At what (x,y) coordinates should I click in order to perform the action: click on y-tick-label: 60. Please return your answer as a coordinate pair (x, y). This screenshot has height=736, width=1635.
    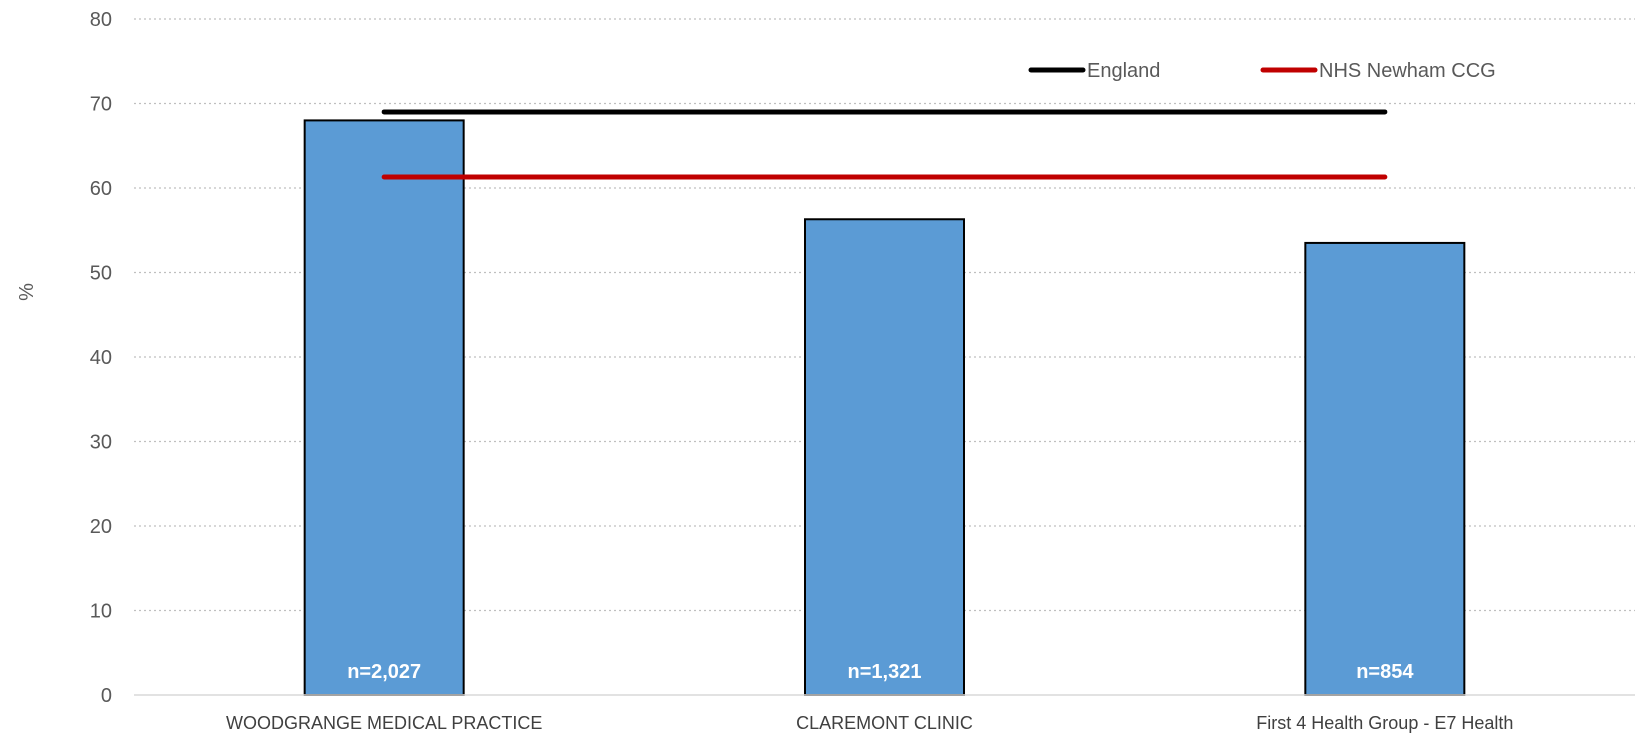
    Looking at the image, I should click on (101, 189).